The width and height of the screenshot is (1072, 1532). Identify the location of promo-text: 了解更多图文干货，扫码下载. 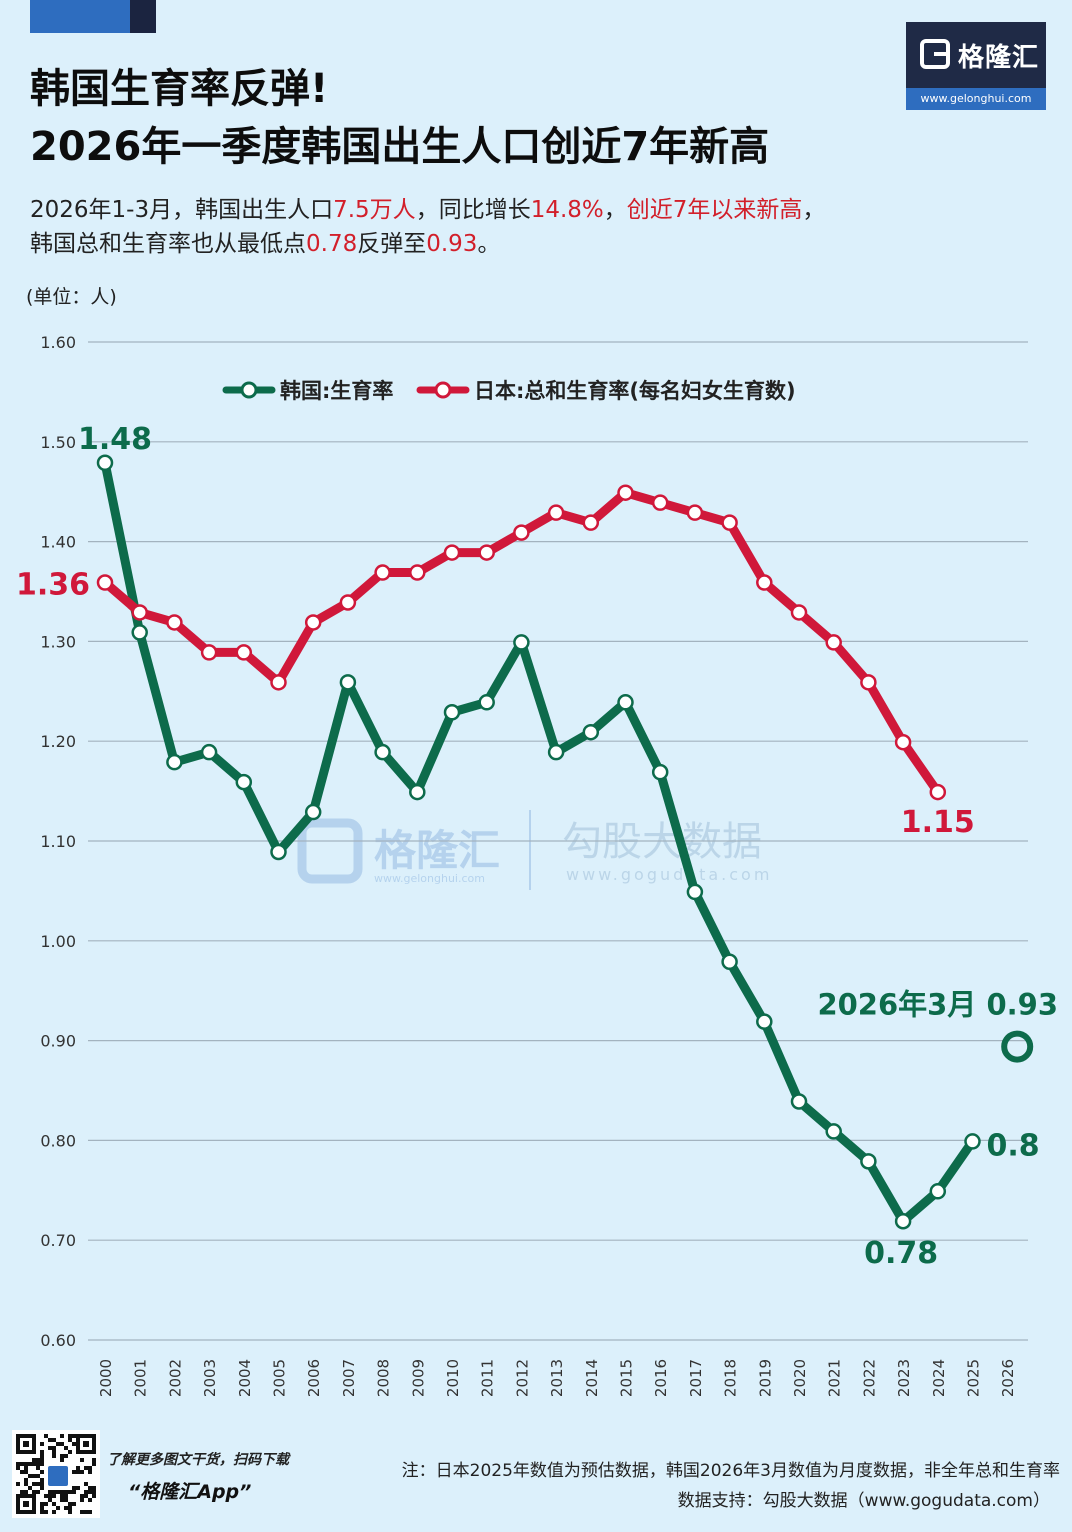
(198, 1460).